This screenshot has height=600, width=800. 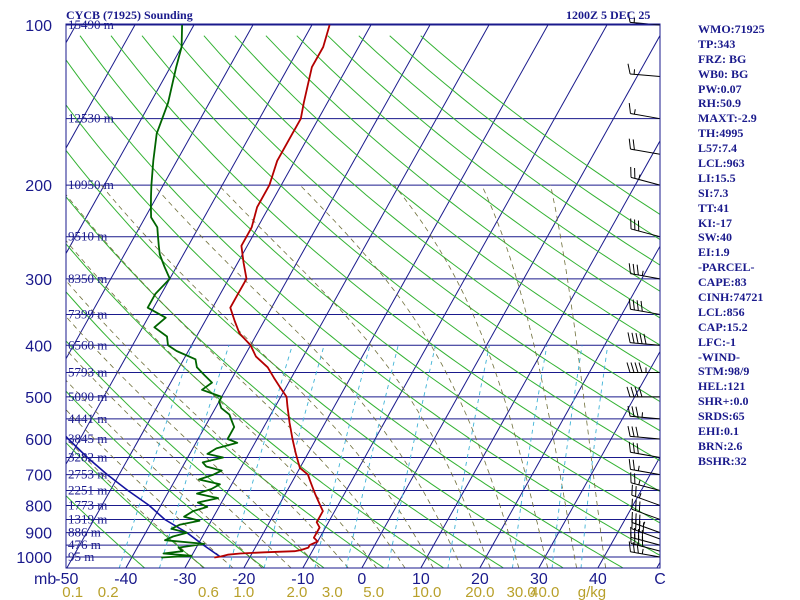 I want to click on index-item: SHR+:0.0, so click(x=723, y=401).